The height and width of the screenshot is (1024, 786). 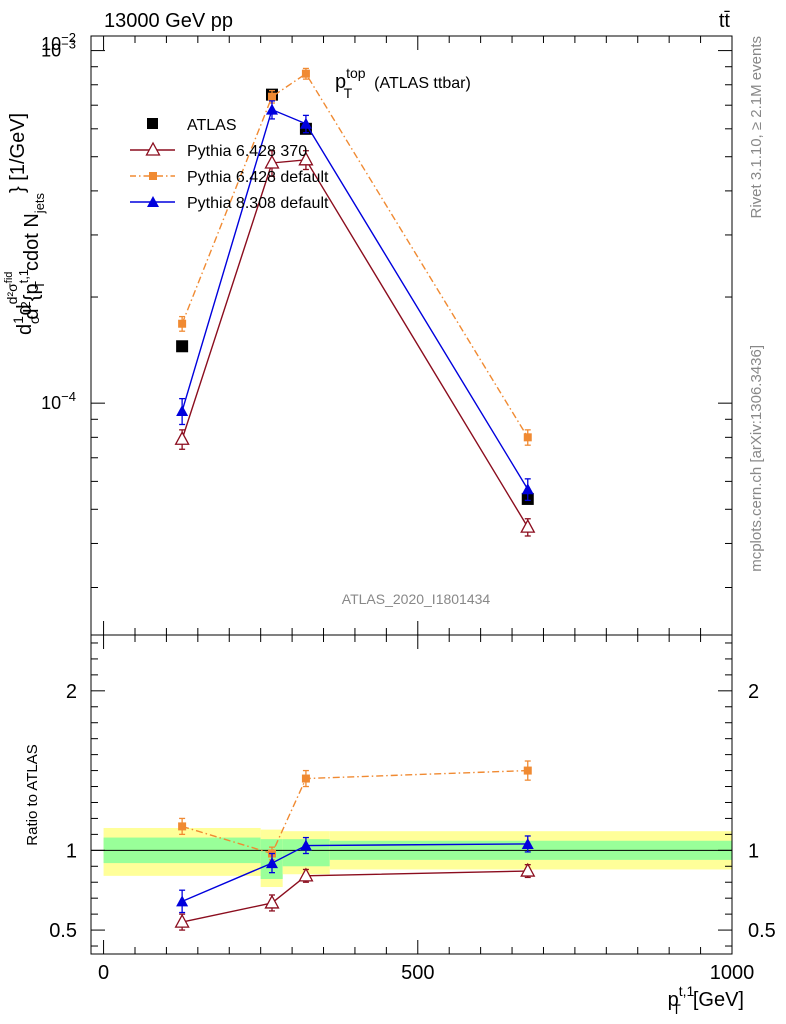 I want to click on ratio-ytick-label-right-2: 2, so click(x=753, y=692).